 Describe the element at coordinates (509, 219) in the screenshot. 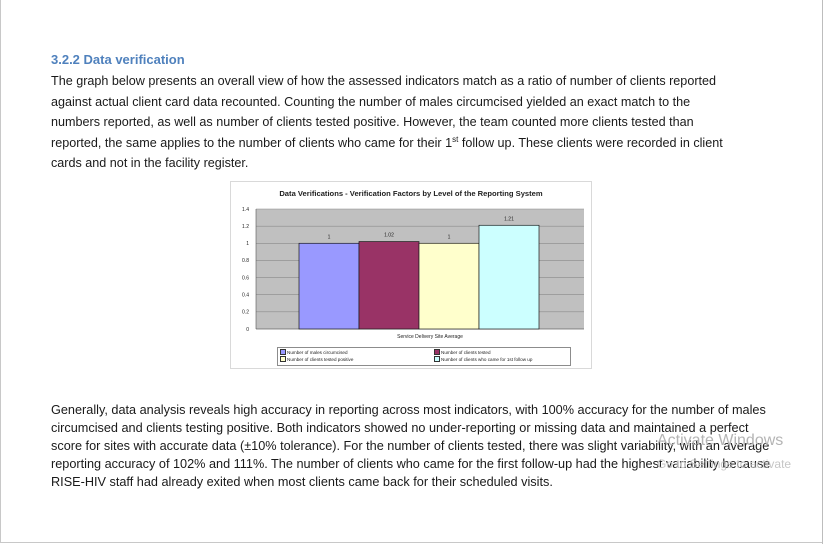

I see `data-label: 1.21` at that location.